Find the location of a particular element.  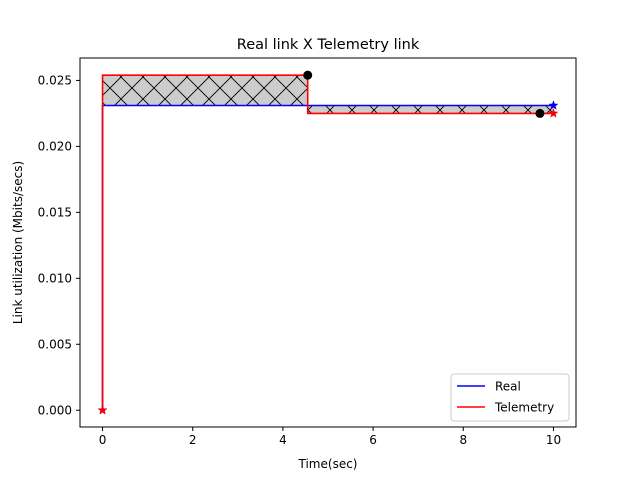

y-axis-label: Link utilization (Mbits/secs) is located at coordinates (18, 242).